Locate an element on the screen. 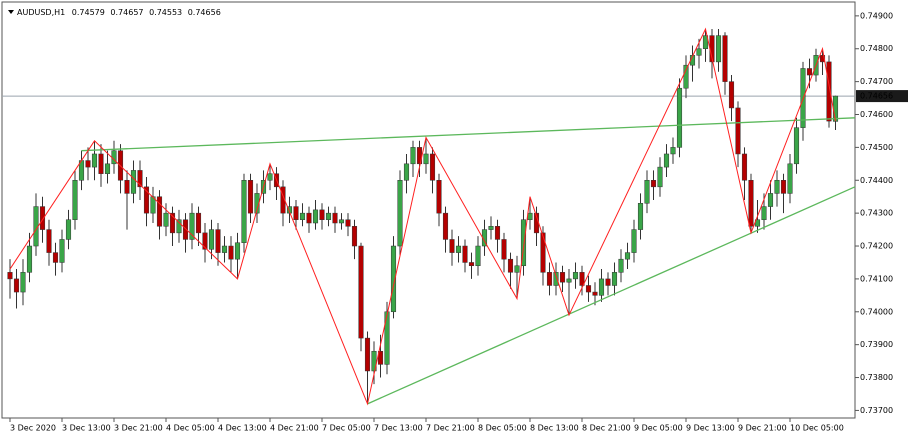  x-tick-label: 3 Dec 21:00 is located at coordinates (138, 428).